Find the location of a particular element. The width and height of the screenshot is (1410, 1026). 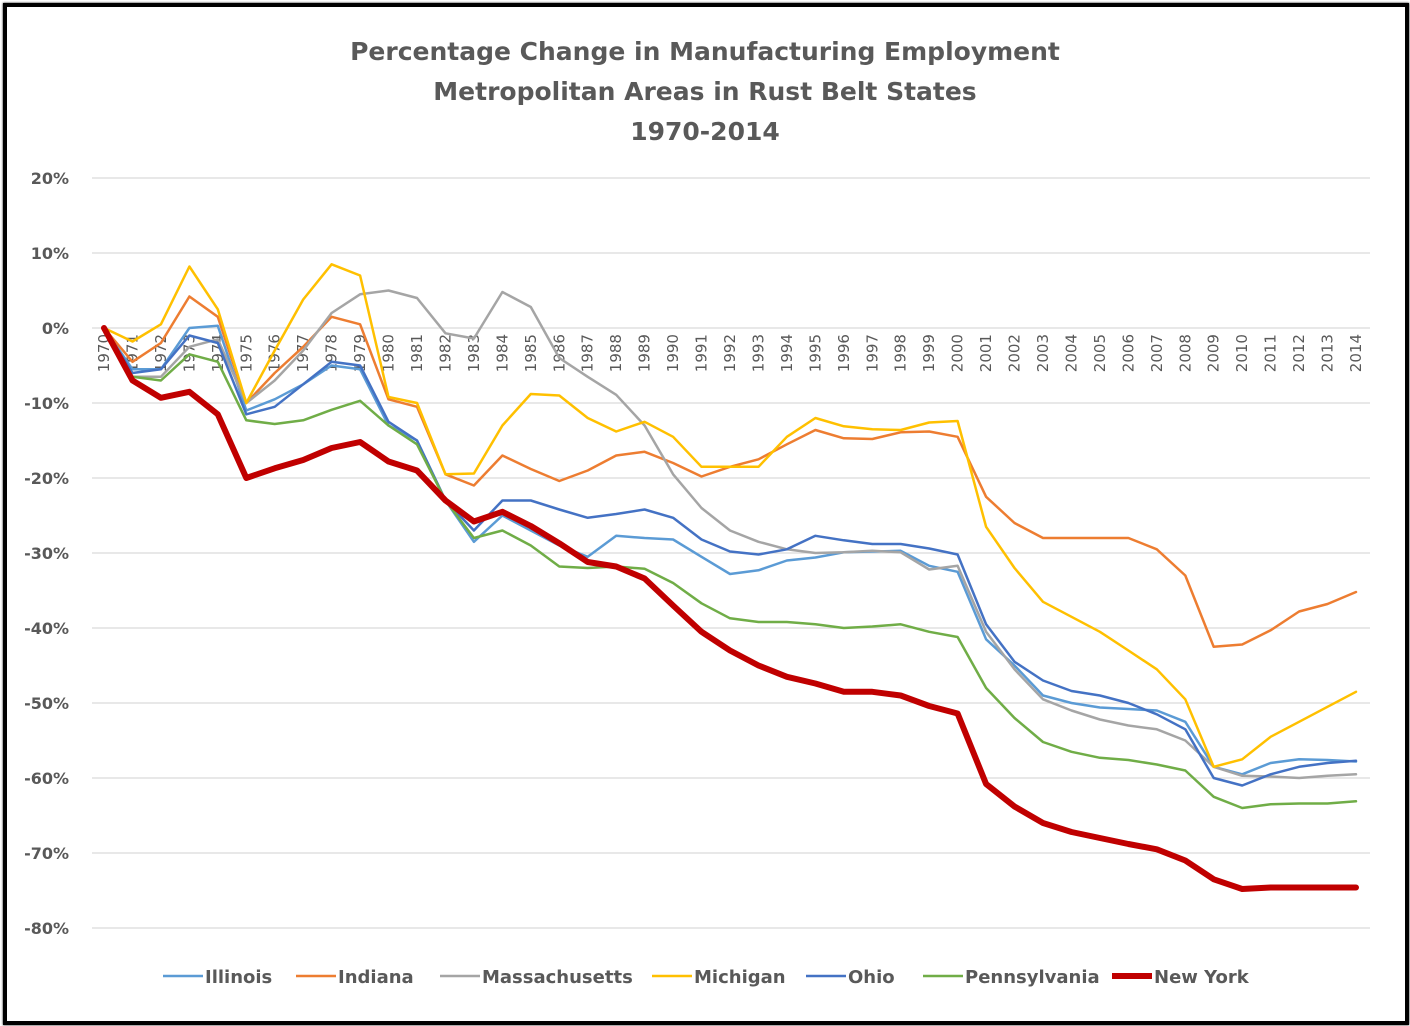

x-tick-label: 2014 is located at coordinates (1356, 353).